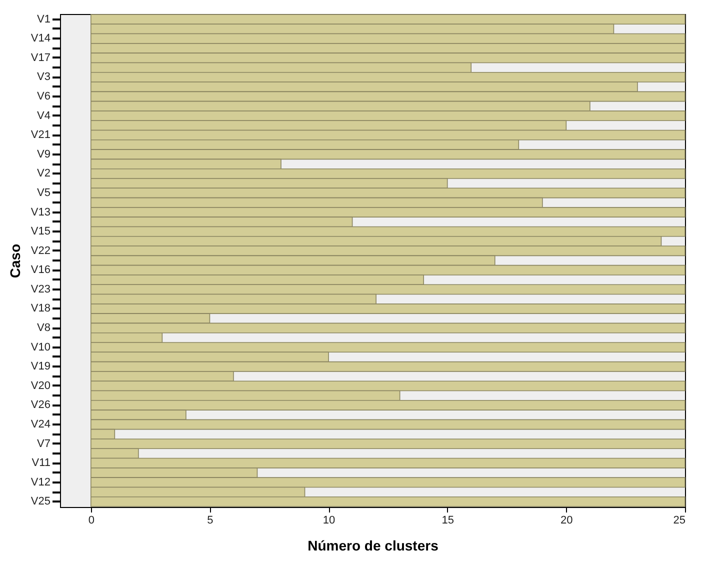 This screenshot has width=718, height=572. What do you see at coordinates (43, 96) in the screenshot?
I see `y-tick-label: V6` at bounding box center [43, 96].